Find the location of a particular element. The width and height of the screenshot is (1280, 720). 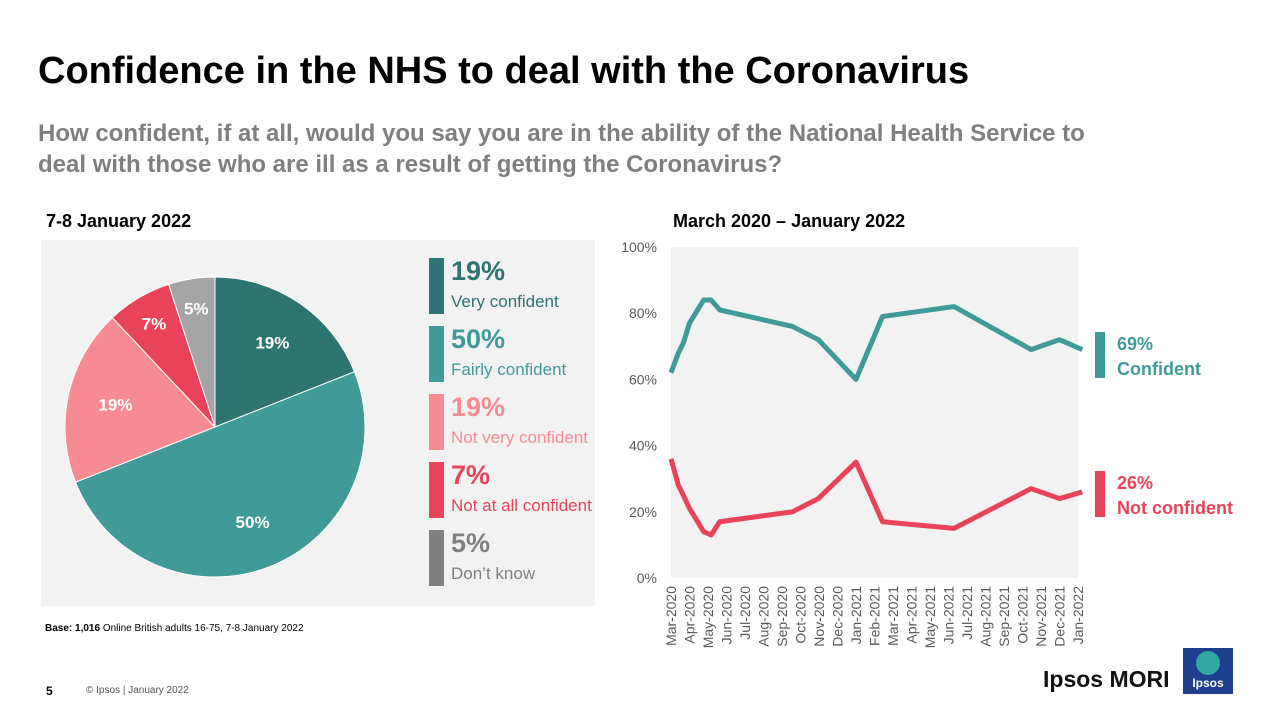

y-tick-label: 40% is located at coordinates (643, 446).